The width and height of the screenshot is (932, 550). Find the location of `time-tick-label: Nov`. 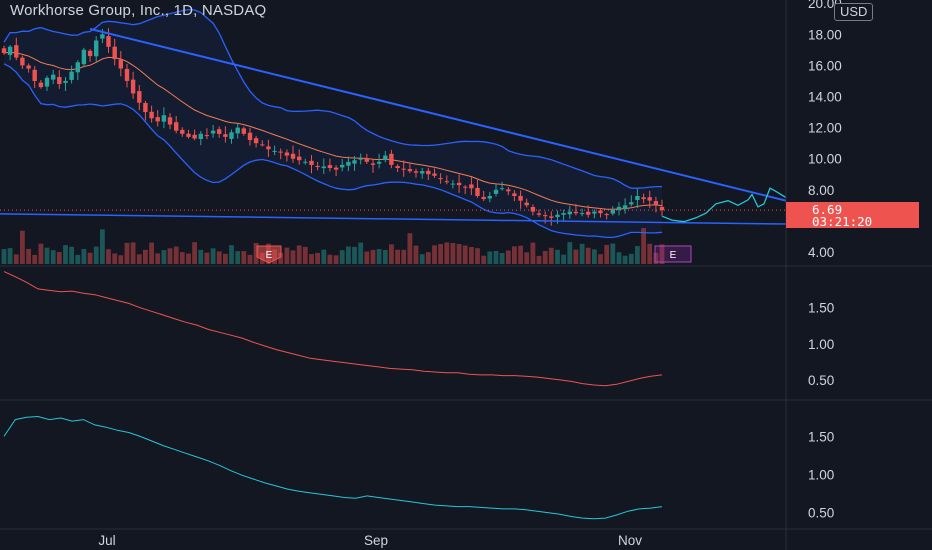

time-tick-label: Nov is located at coordinates (630, 540).